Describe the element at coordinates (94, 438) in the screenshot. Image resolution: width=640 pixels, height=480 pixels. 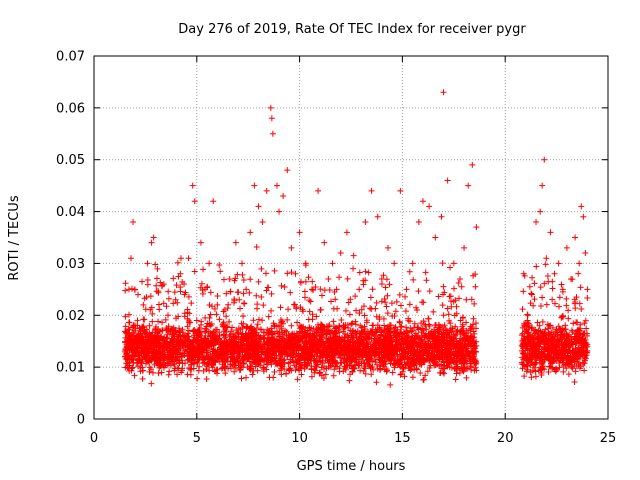
I see `x-tick-label: 0` at that location.